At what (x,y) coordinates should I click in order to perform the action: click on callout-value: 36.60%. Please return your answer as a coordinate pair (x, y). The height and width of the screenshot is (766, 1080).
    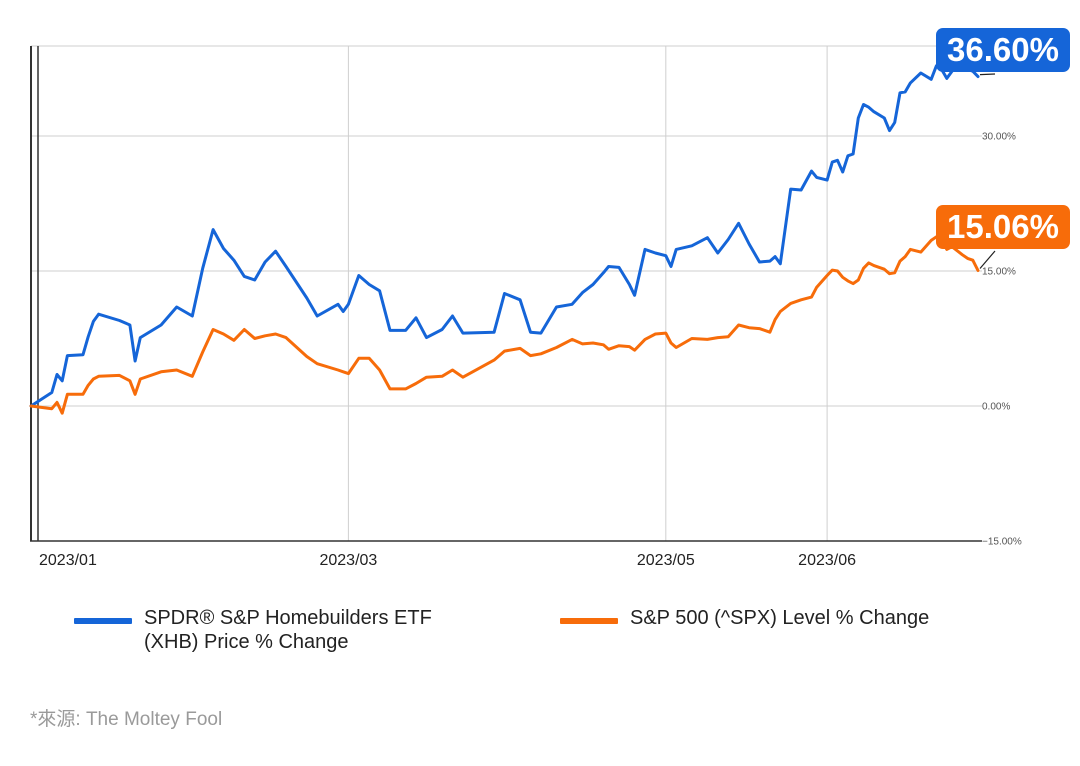
    Looking at the image, I should click on (1003, 49).